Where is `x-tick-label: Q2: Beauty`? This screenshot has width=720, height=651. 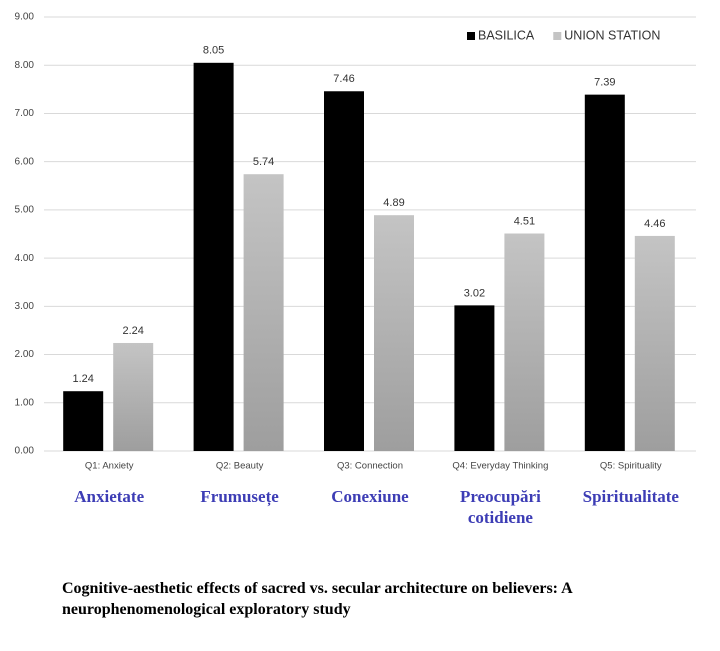
x-tick-label: Q2: Beauty is located at coordinates (240, 466).